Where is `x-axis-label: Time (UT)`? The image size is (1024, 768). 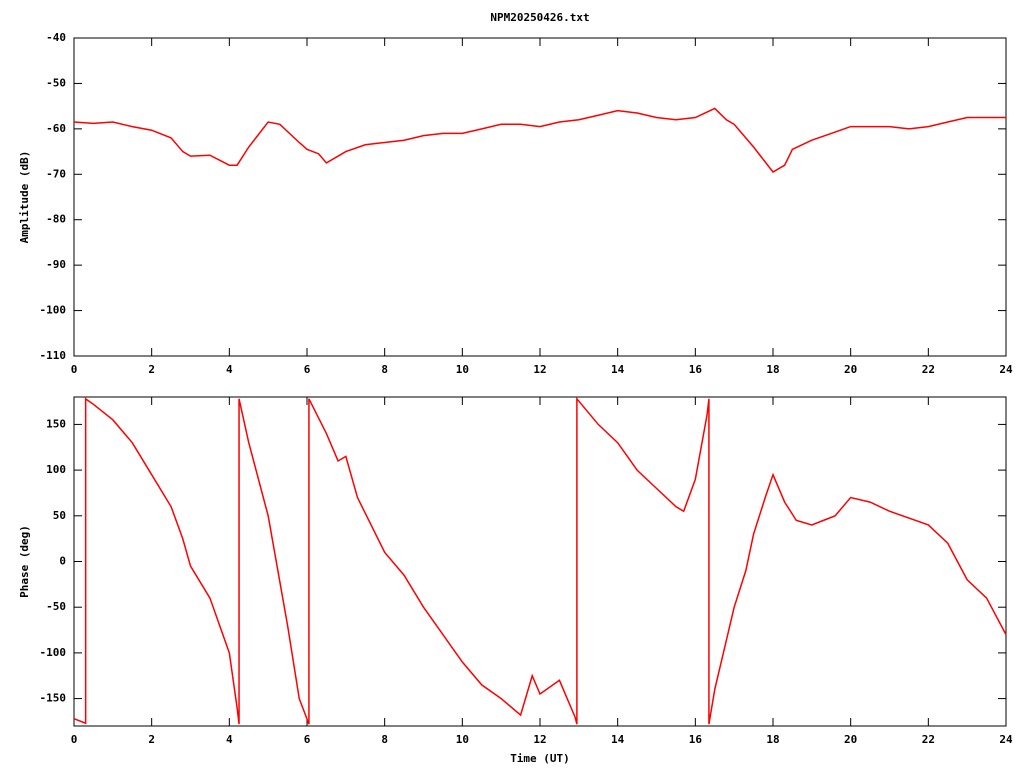 x-axis-label: Time (UT) is located at coordinates (540, 758).